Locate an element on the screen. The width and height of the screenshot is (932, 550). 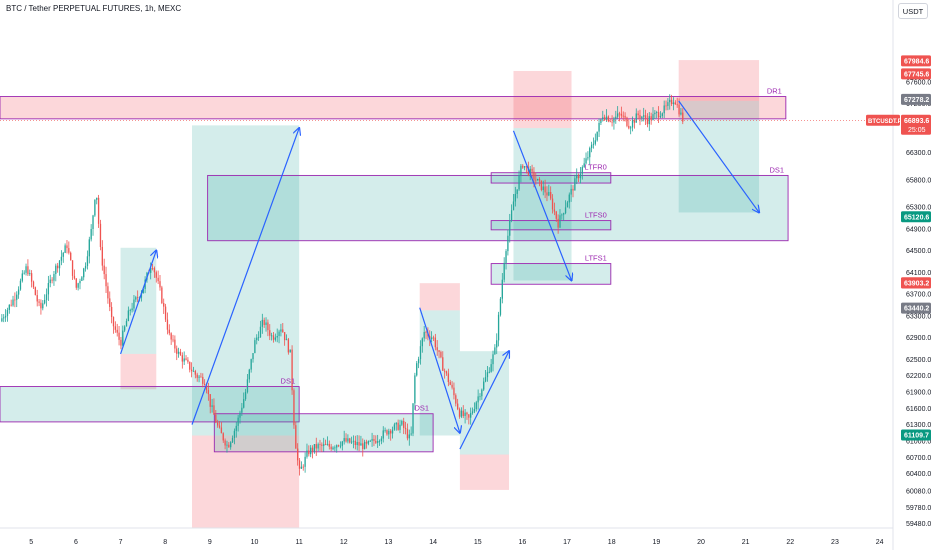
y-tick-label: 63300.0 is located at coordinates (918, 316).